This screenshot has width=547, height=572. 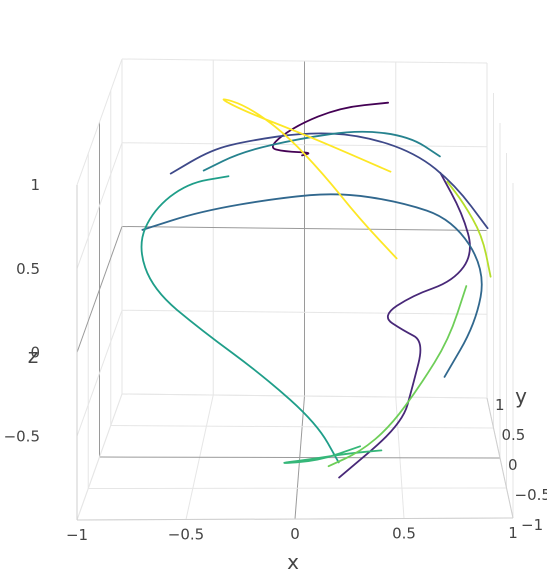 I want to click on y-tick-label: 1, so click(x=500, y=405).